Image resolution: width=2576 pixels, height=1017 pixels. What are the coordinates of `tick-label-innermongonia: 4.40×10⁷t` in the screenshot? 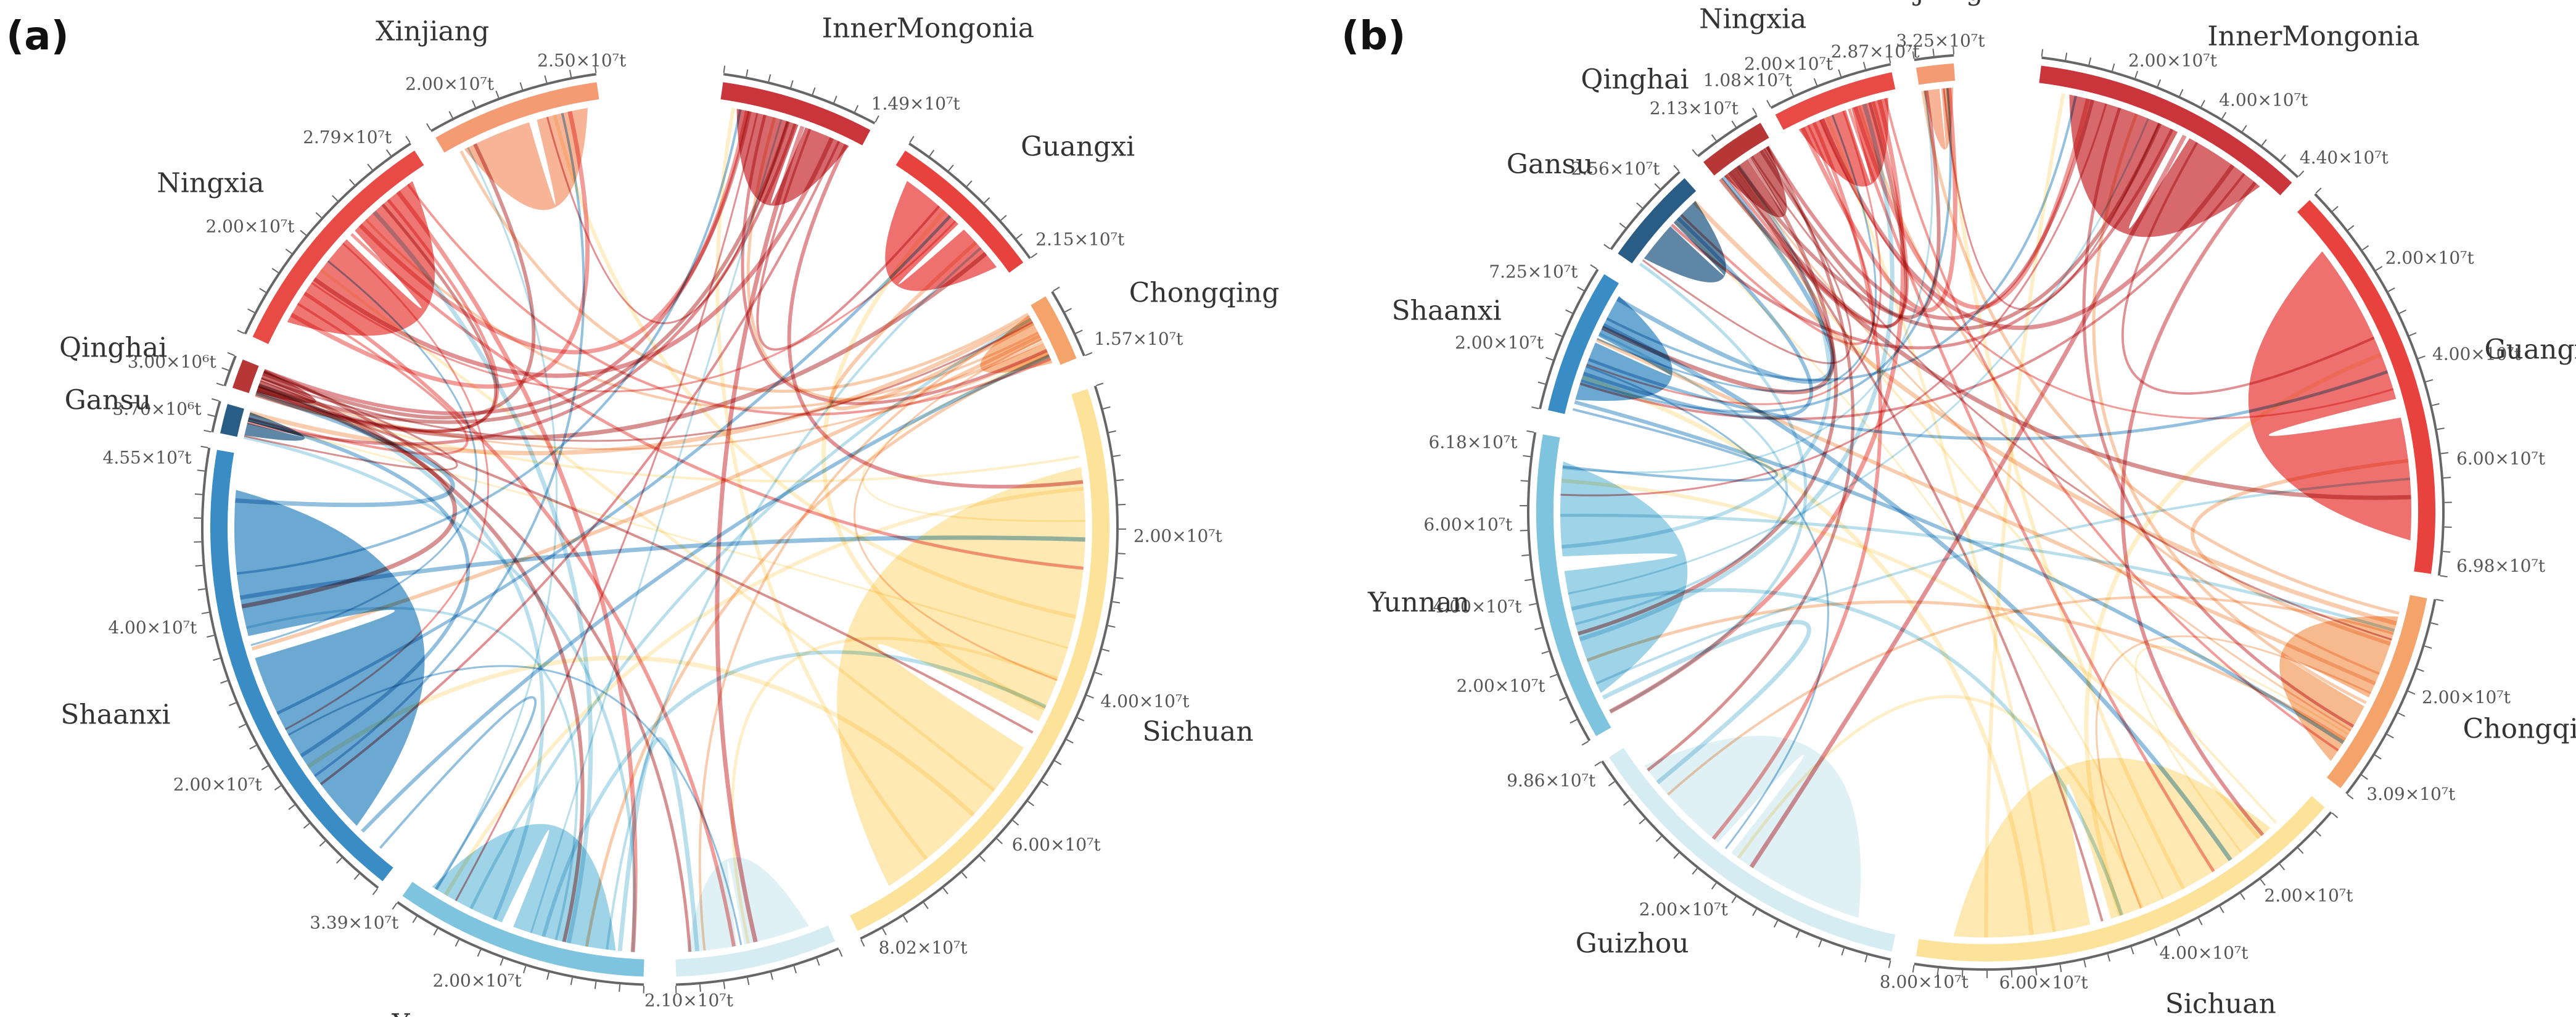 It's located at (2344, 157).